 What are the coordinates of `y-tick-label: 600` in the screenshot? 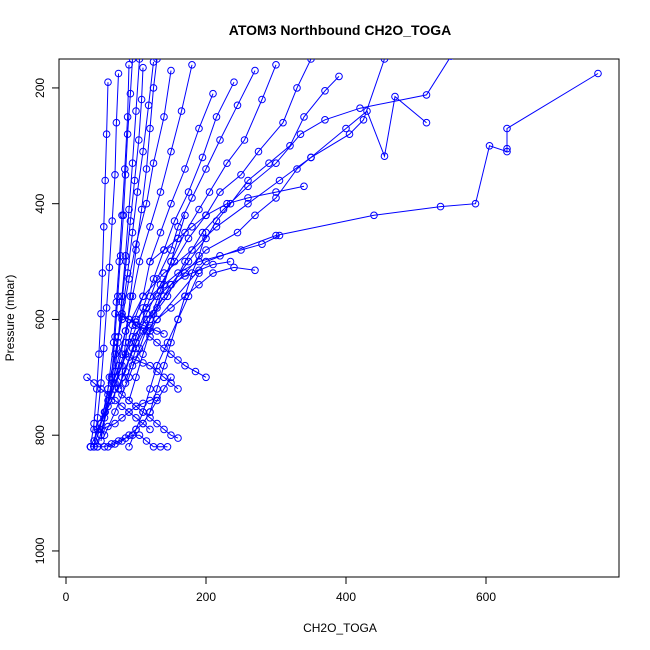 It's located at (40, 319).